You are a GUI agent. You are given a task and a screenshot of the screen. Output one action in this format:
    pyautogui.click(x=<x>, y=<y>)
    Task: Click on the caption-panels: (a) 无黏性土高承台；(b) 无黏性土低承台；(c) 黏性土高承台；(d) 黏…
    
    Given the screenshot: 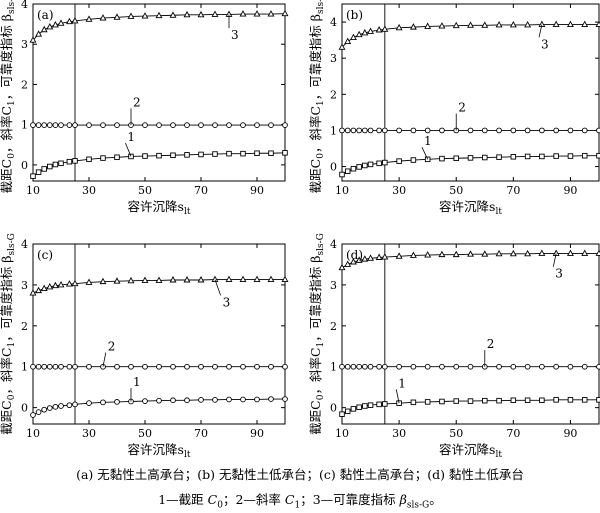 What is the action you would take?
    pyautogui.click(x=300, y=474)
    